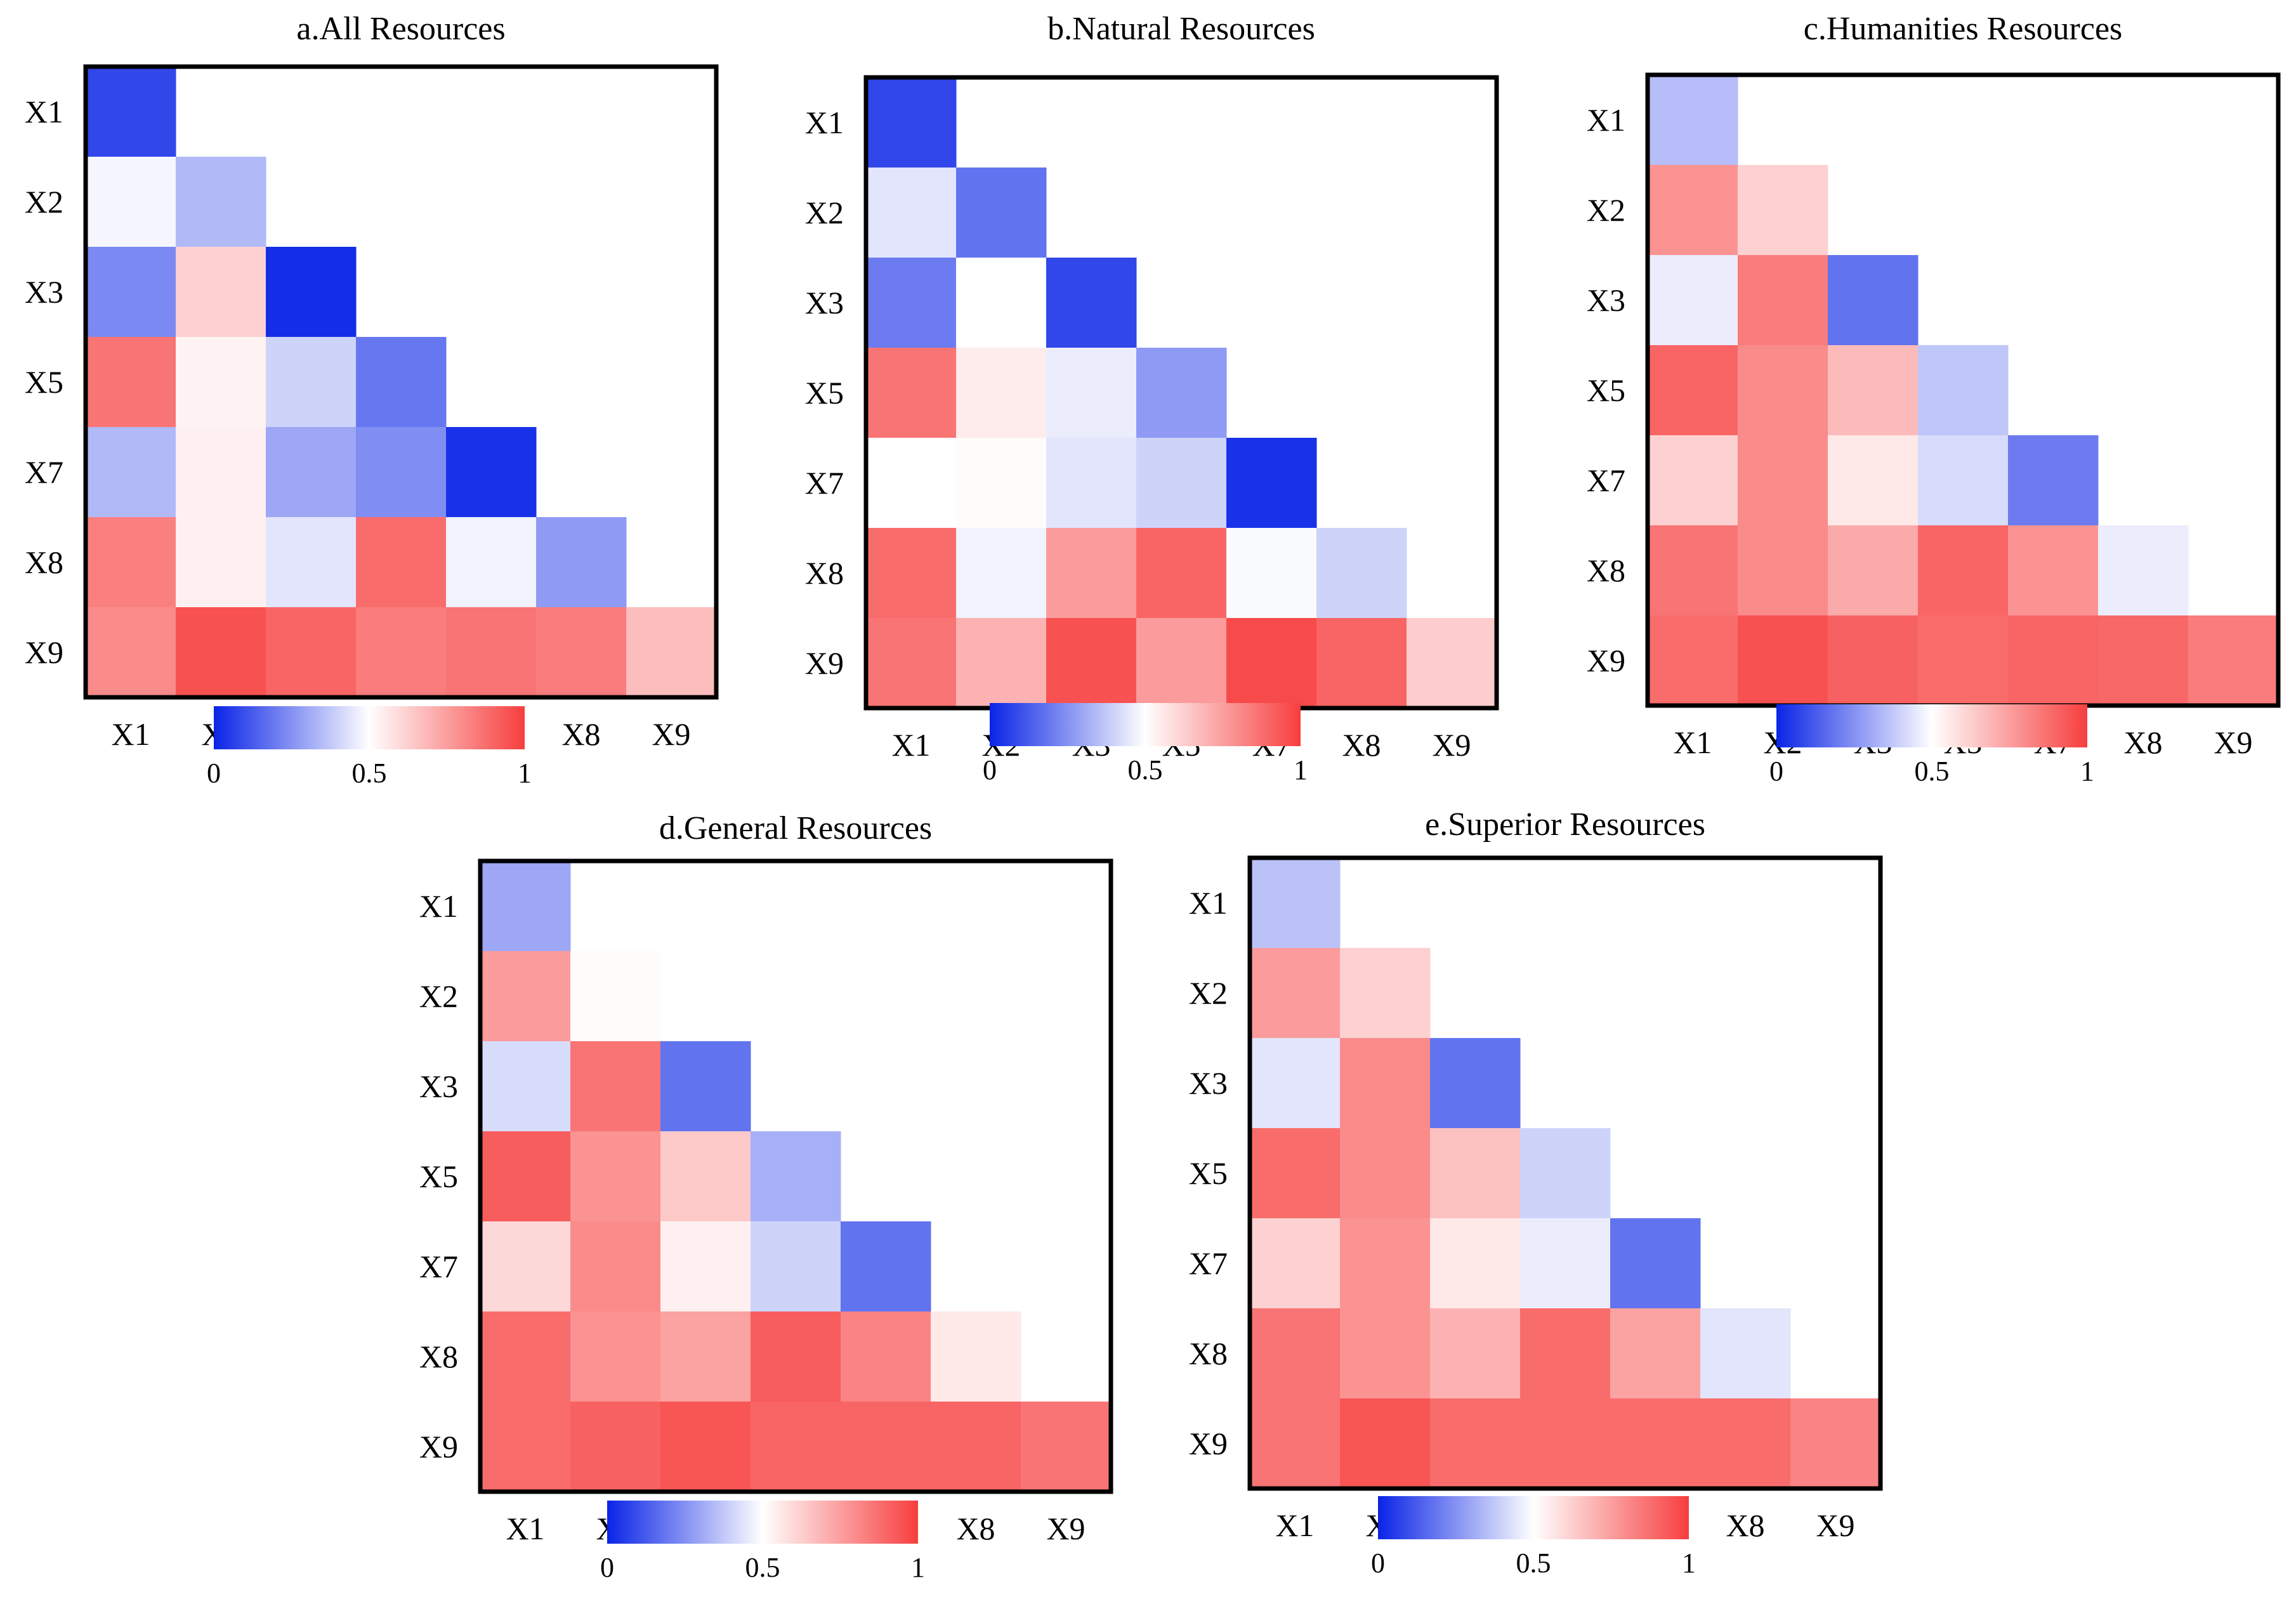 The image size is (2296, 1597). What do you see at coordinates (491, 472) in the screenshot?
I see `heatmap-cell-X7-X7` at bounding box center [491, 472].